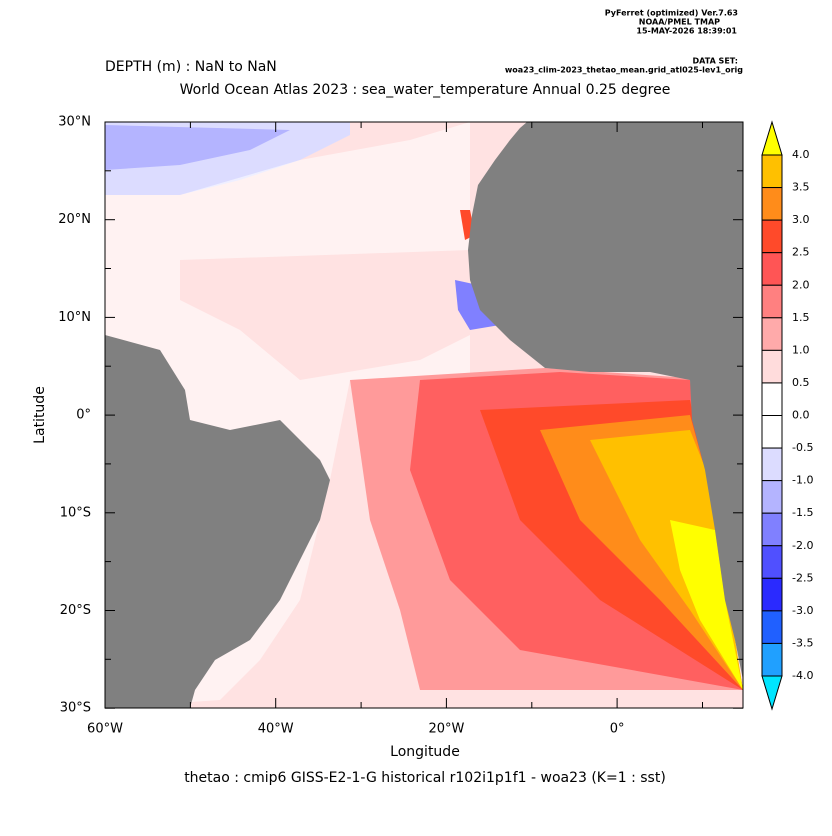  Describe the element at coordinates (802, 642) in the screenshot. I see `colorbar-label: -3.5` at that location.